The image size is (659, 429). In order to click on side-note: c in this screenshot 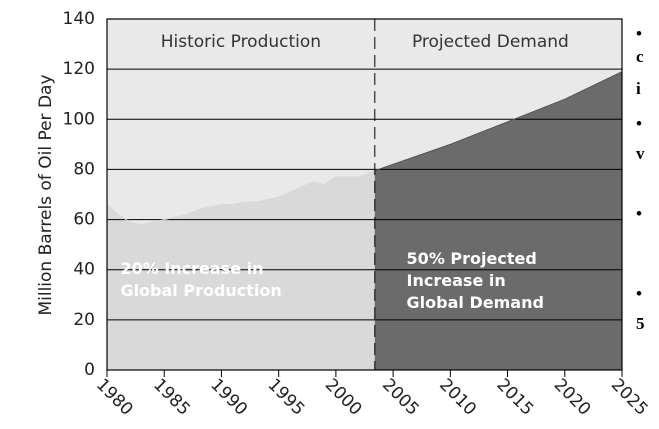, I will do `click(640, 56)`.